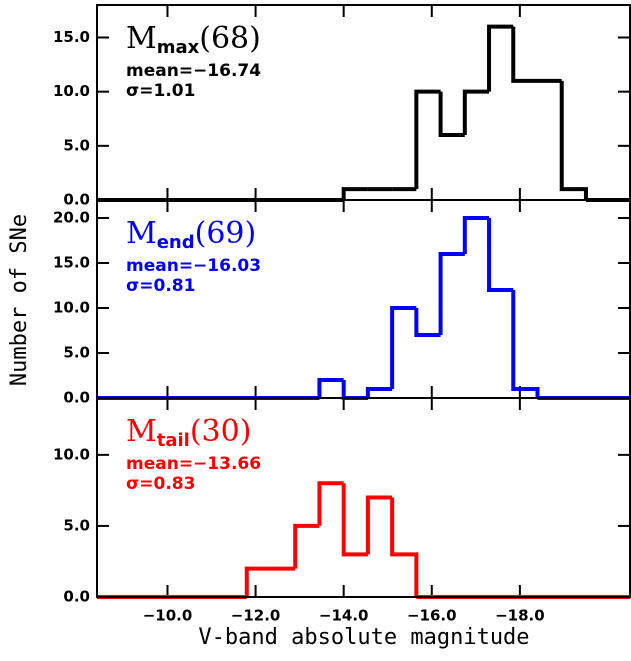  Describe the element at coordinates (193, 266) in the screenshot. I see `mean-label: mean=−16.03` at that location.